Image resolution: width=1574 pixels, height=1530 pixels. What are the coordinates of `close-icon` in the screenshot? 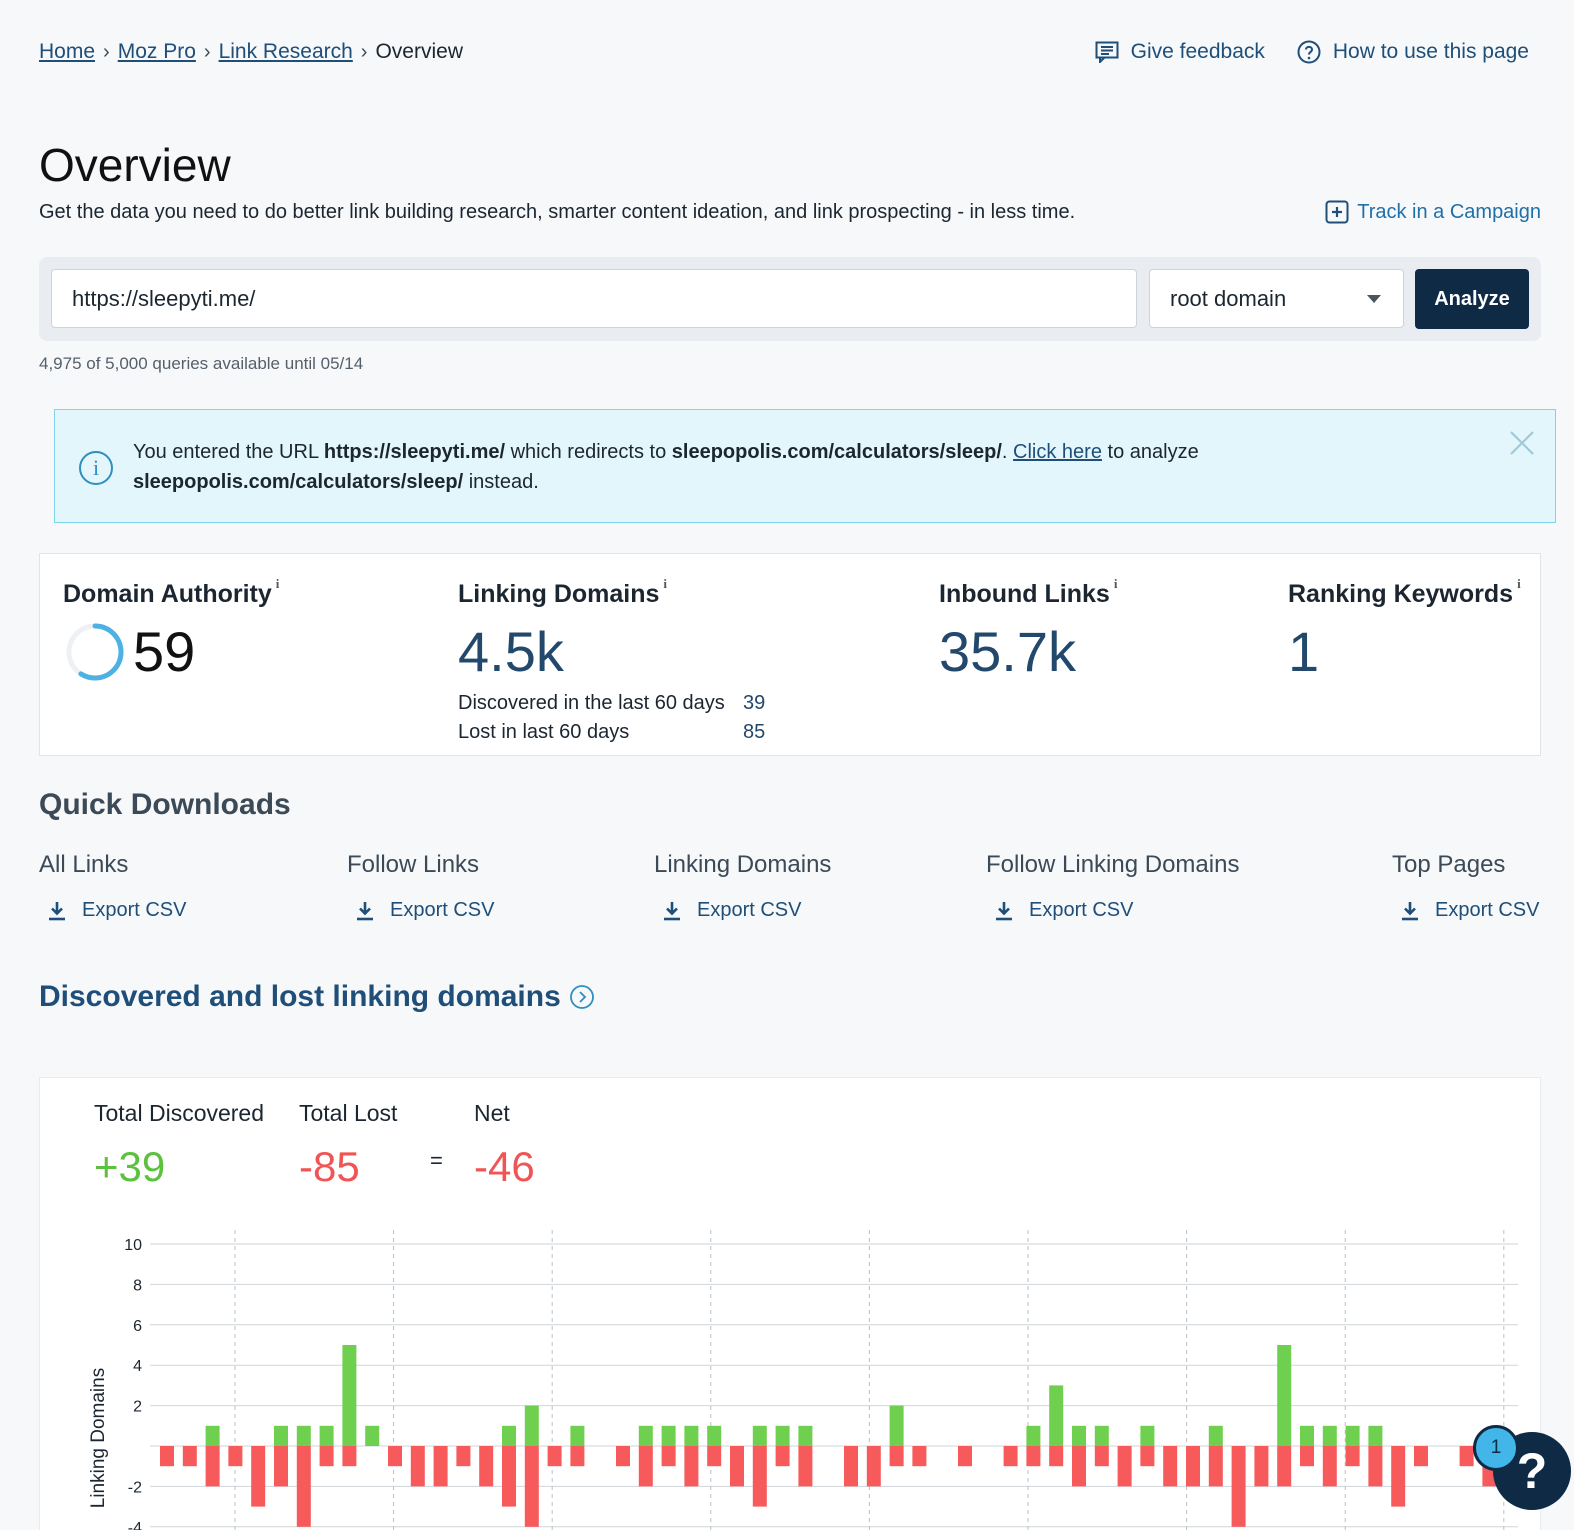 It's located at (1522, 443).